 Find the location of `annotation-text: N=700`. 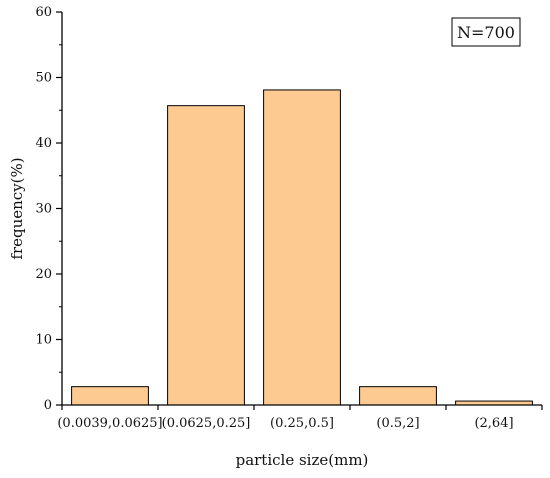

annotation-text: N=700 is located at coordinates (486, 32).